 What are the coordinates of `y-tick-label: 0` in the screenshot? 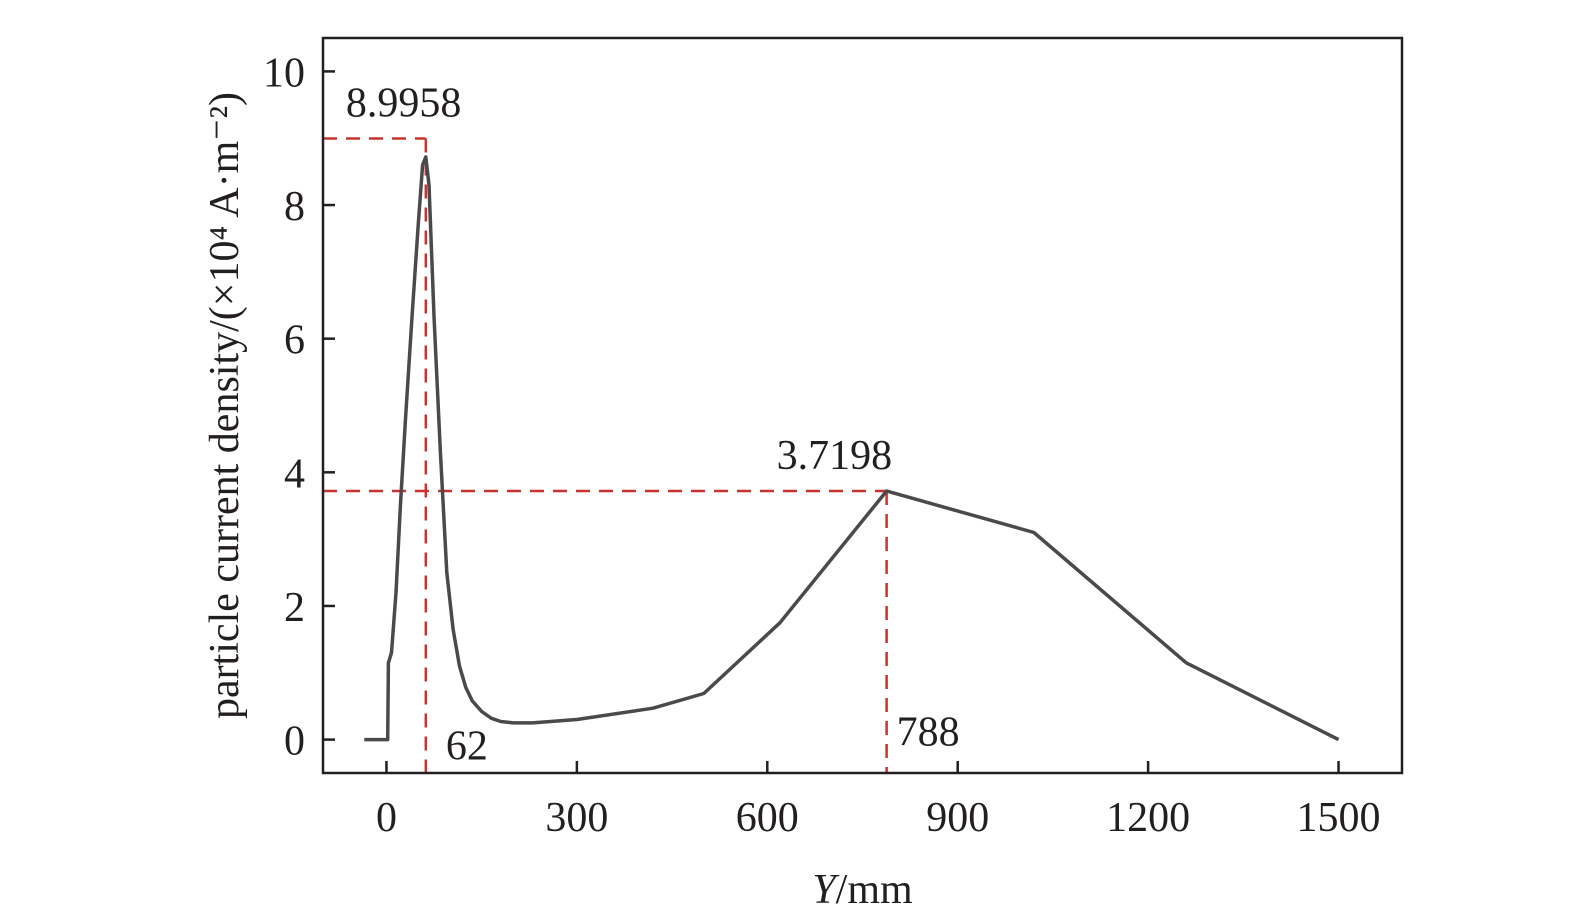 It's located at (294, 742).